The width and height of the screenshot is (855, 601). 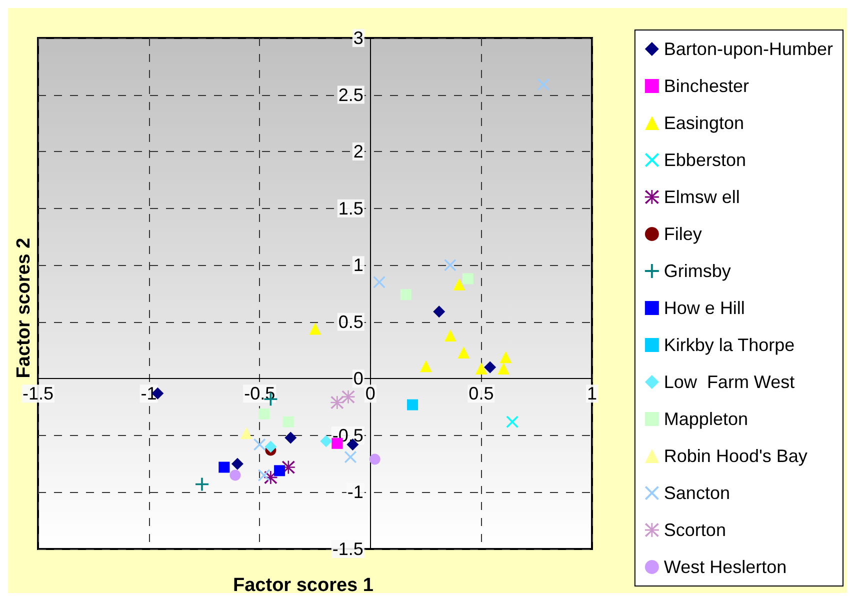 I want to click on y-tick-label: 0, so click(x=358, y=378).